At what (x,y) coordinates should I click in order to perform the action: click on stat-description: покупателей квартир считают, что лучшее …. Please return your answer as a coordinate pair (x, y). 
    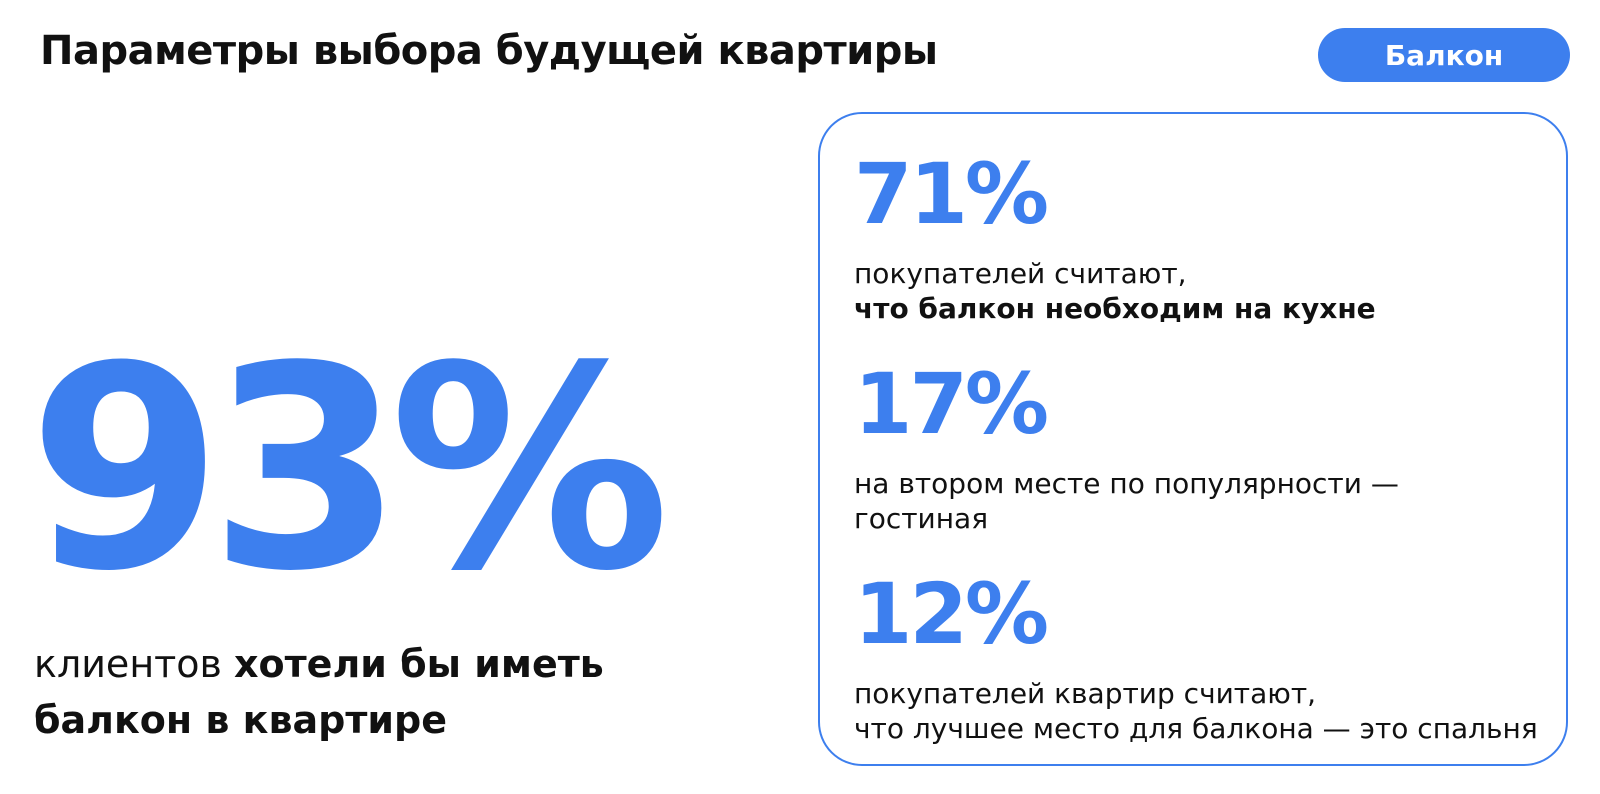
    Looking at the image, I should click on (1196, 711).